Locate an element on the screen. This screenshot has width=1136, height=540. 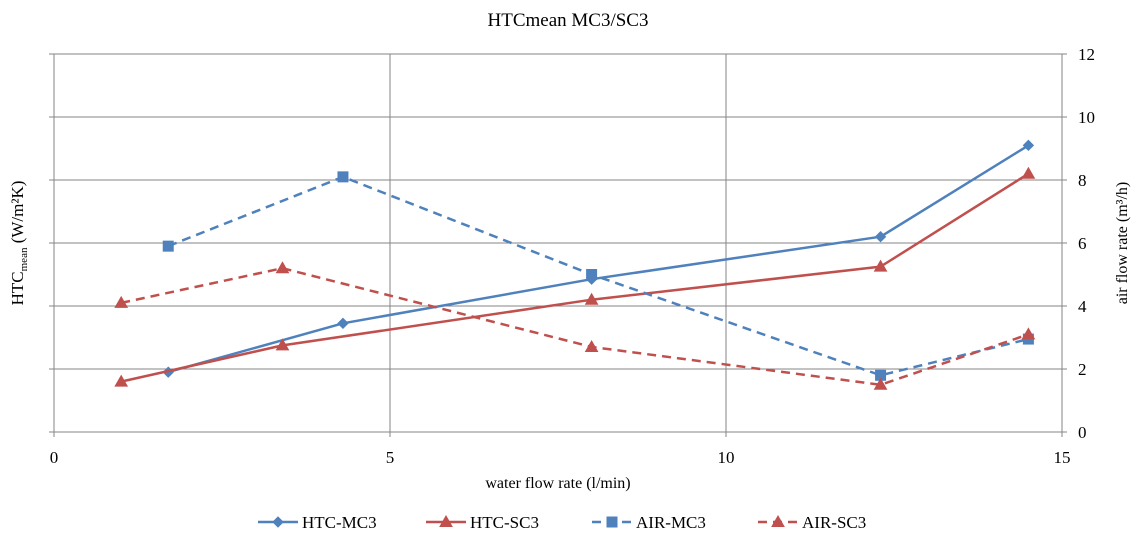
x-tick-label: 5 is located at coordinates (390, 457).